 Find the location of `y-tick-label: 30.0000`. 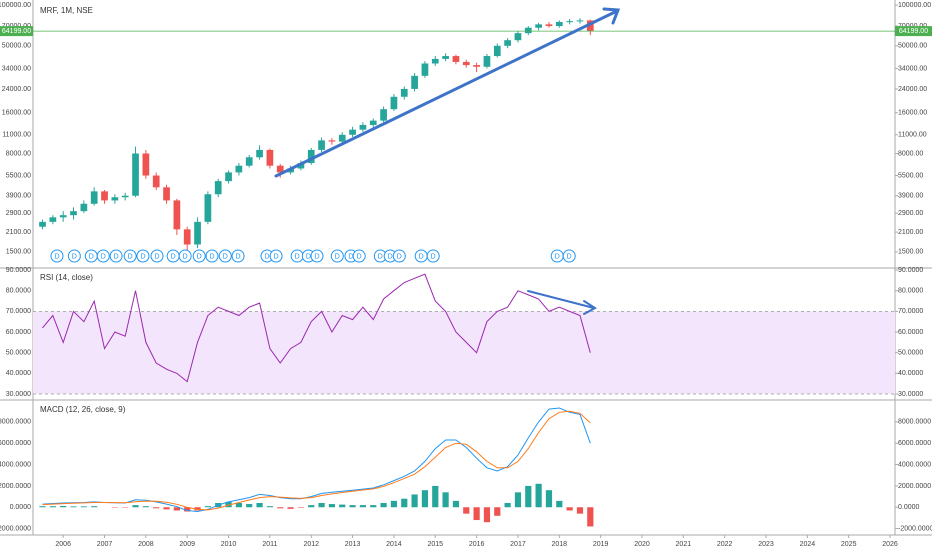

y-tick-label: 30.0000 is located at coordinates (18, 394).